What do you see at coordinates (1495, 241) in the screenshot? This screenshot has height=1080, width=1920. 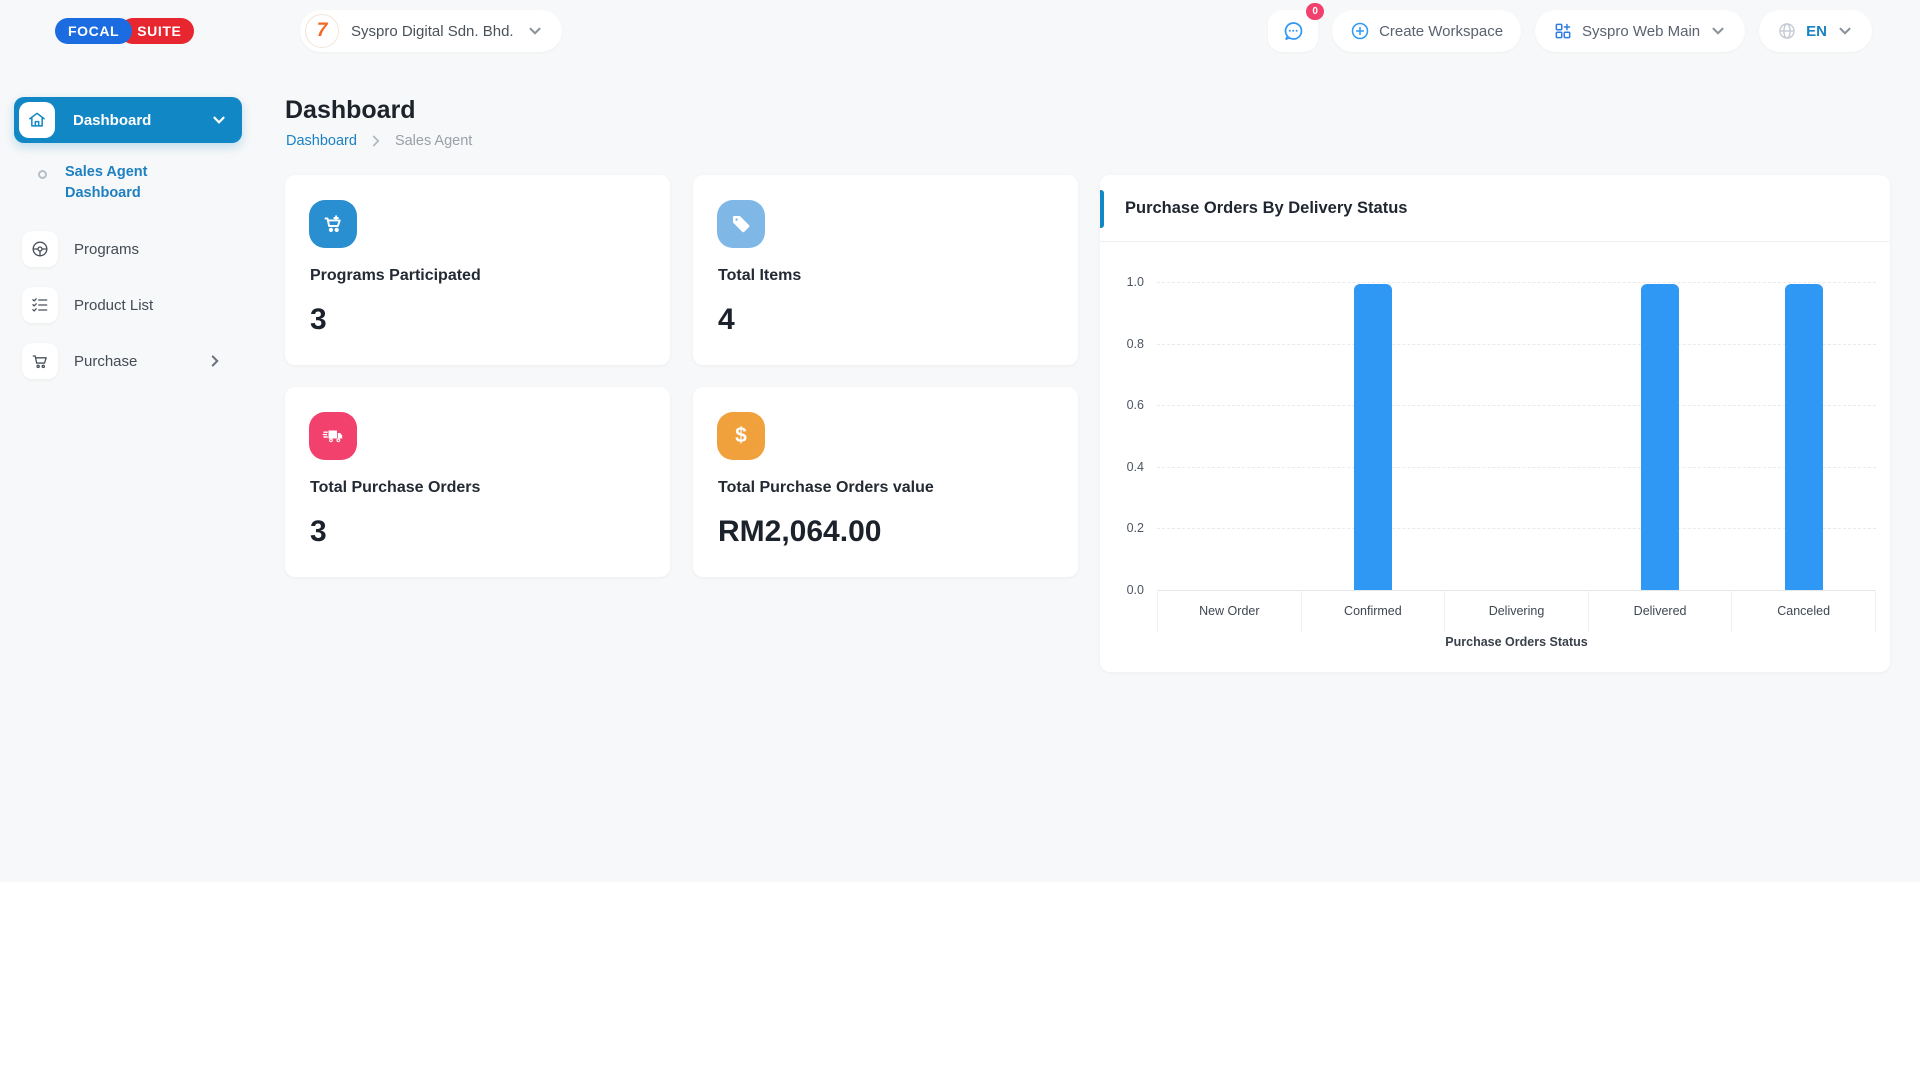 I see `chart-header-divider` at bounding box center [1495, 241].